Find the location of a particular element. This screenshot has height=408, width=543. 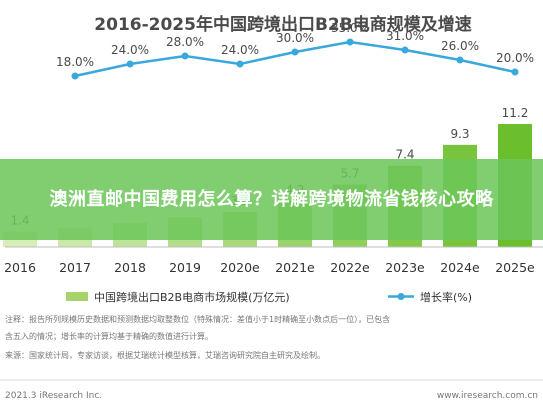

x-tick-2022e: 2022e is located at coordinates (350, 267).